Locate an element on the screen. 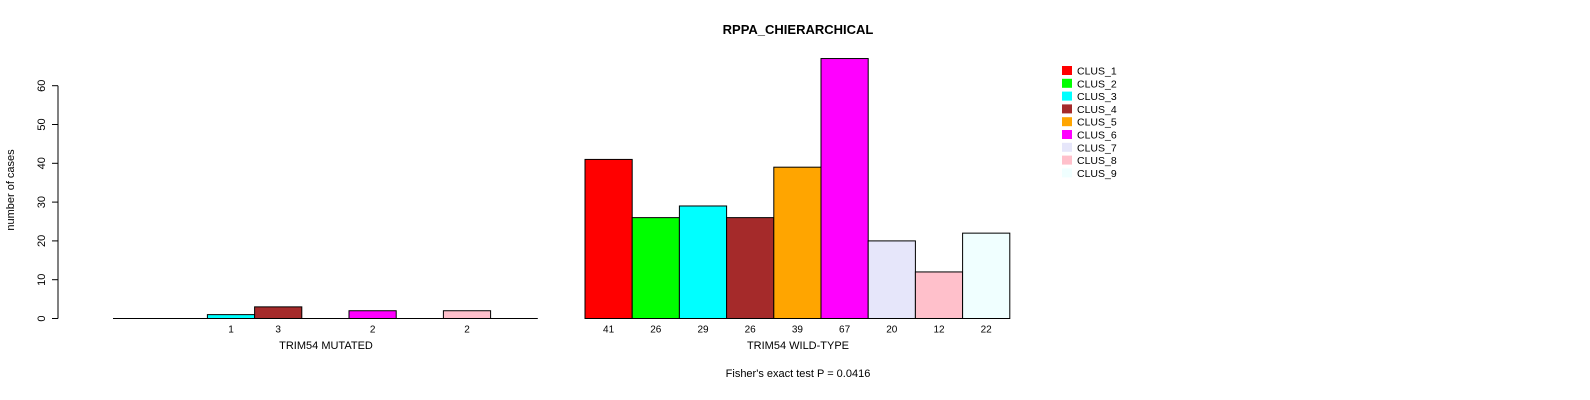 Image resolution: width=1590 pixels, height=400 pixels. bar-count-label: 67 is located at coordinates (845, 330).